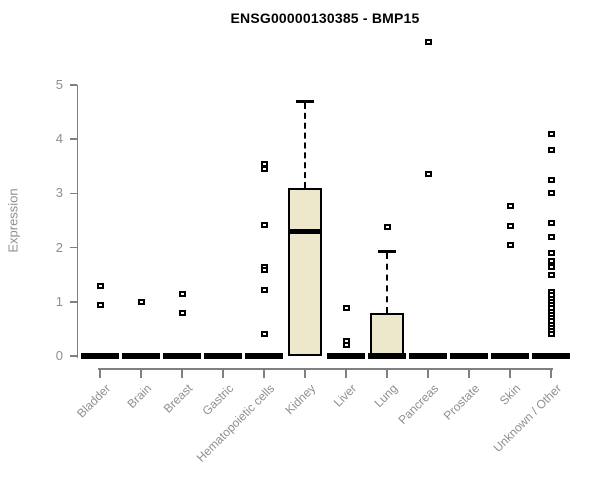  Describe the element at coordinates (59, 247) in the screenshot. I see `y-tick-label: 2` at that location.